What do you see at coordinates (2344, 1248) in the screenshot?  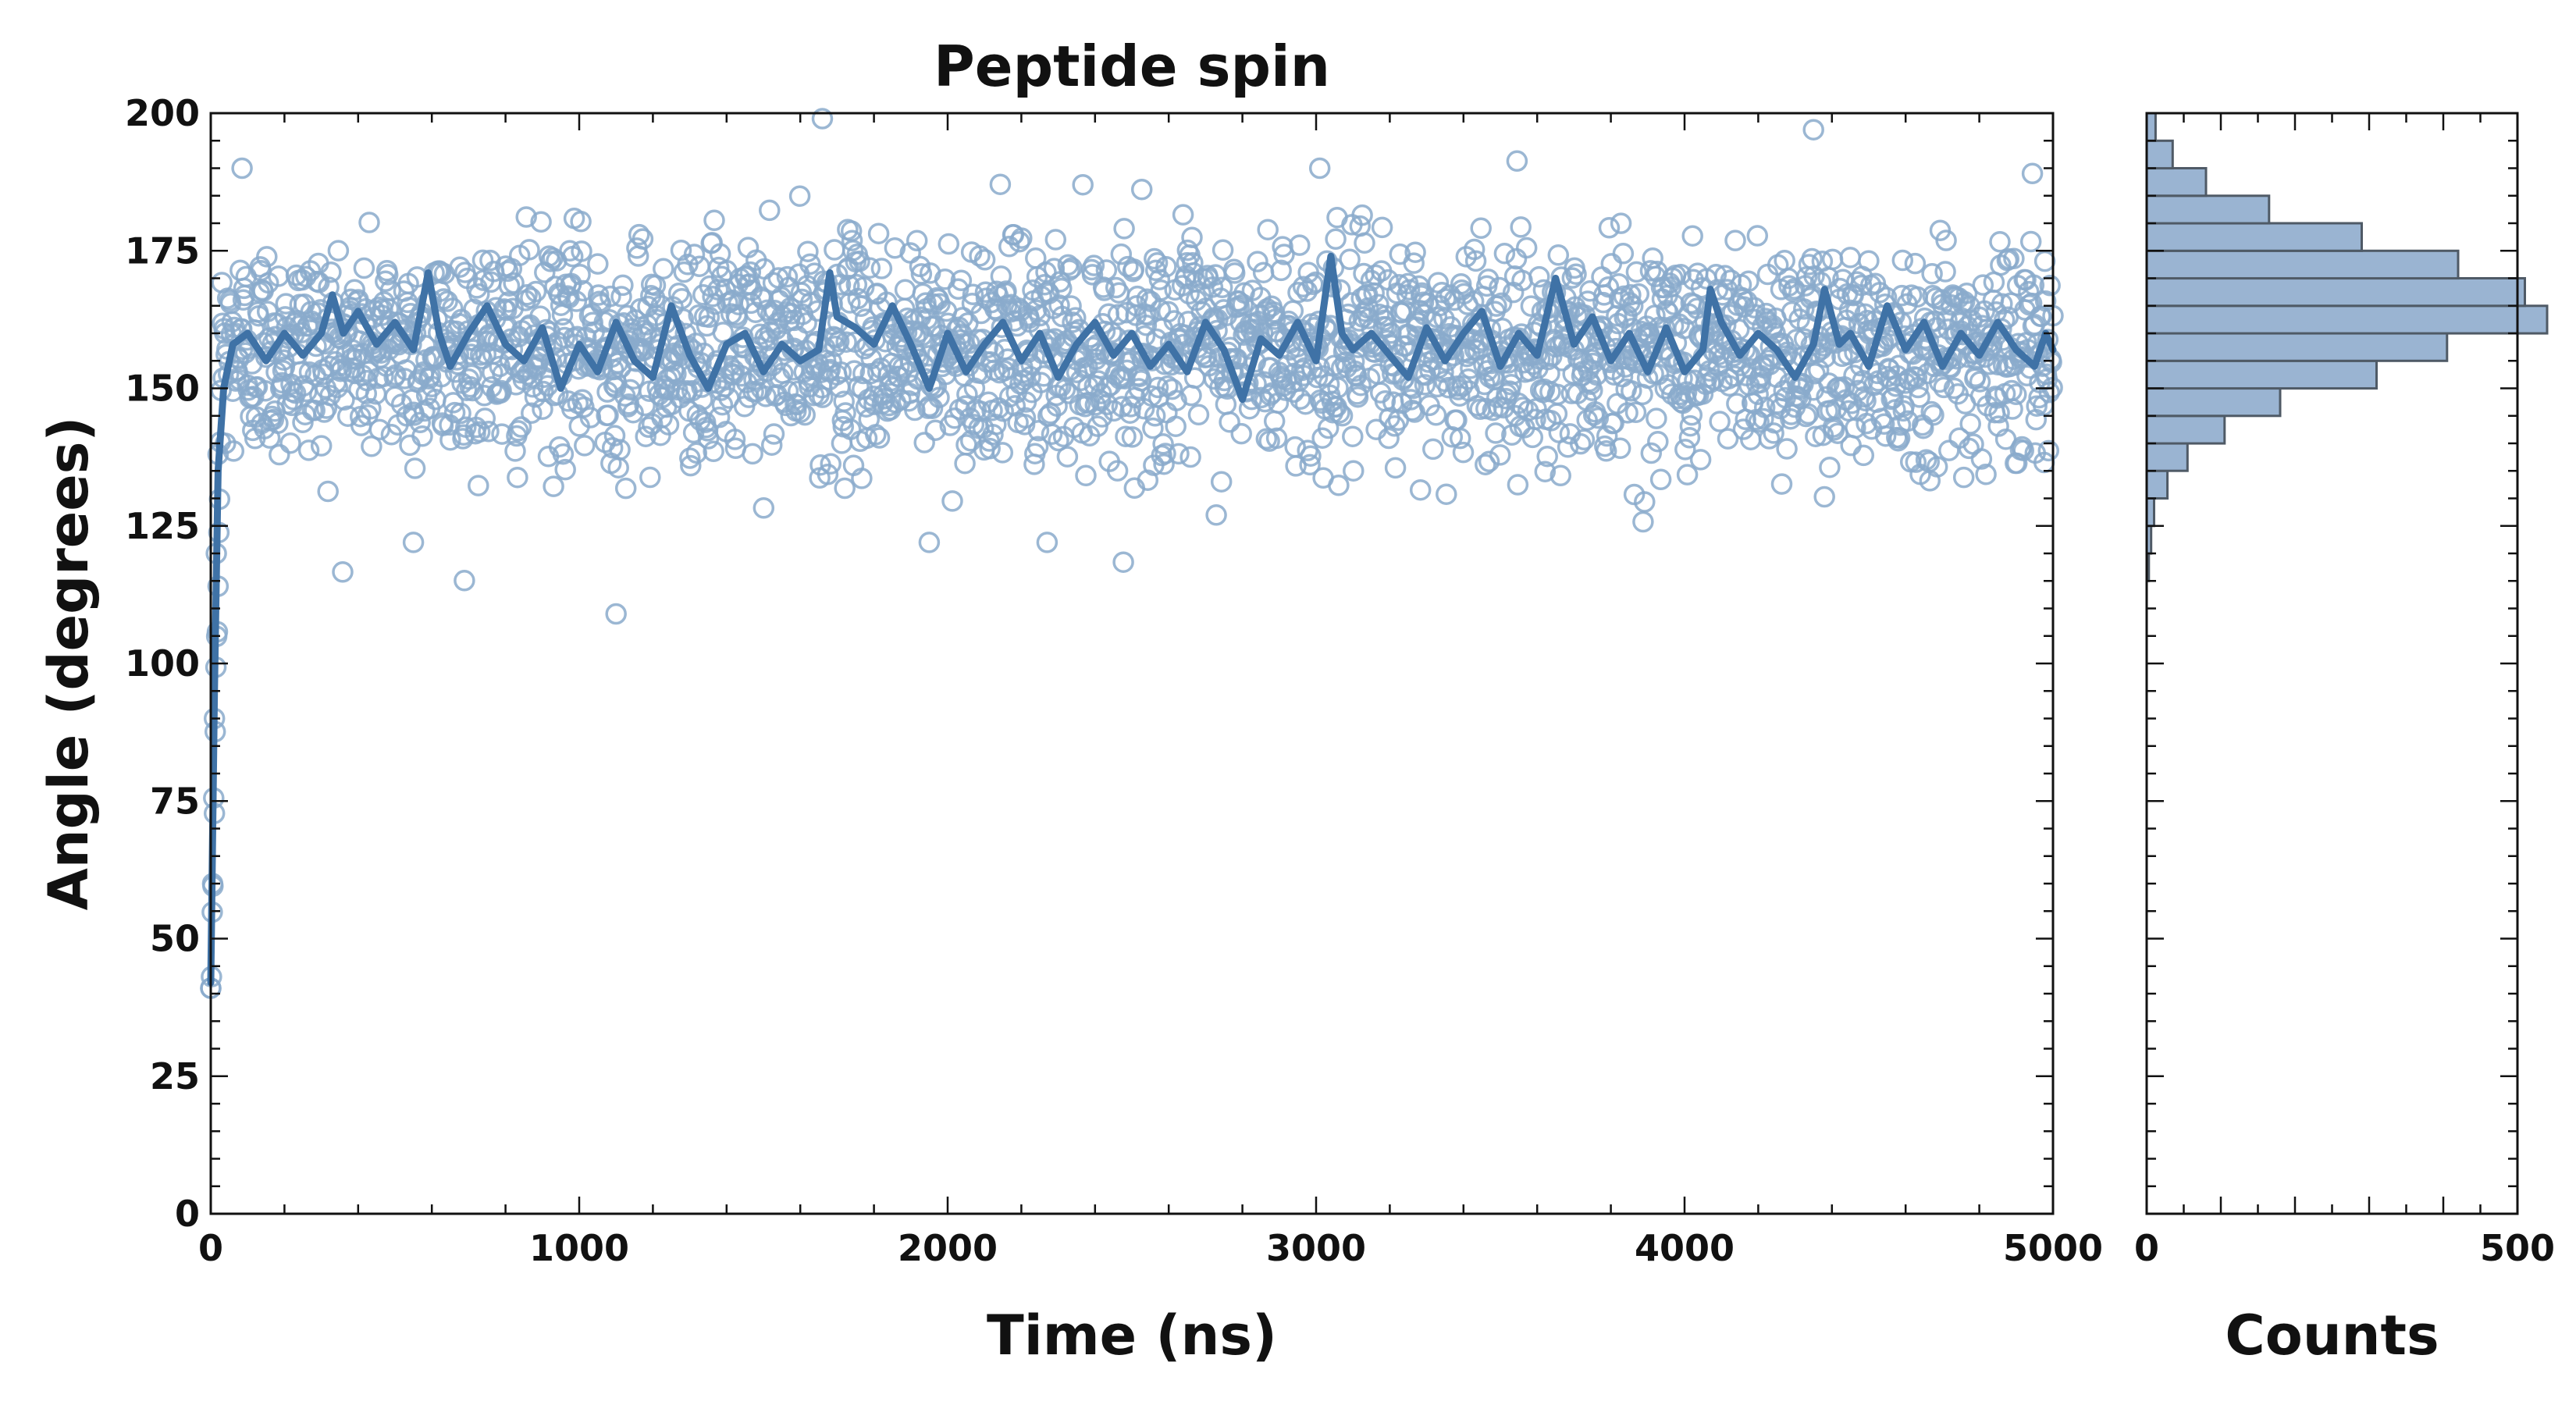 I see `histogram-tick-labels: 0 500` at bounding box center [2344, 1248].